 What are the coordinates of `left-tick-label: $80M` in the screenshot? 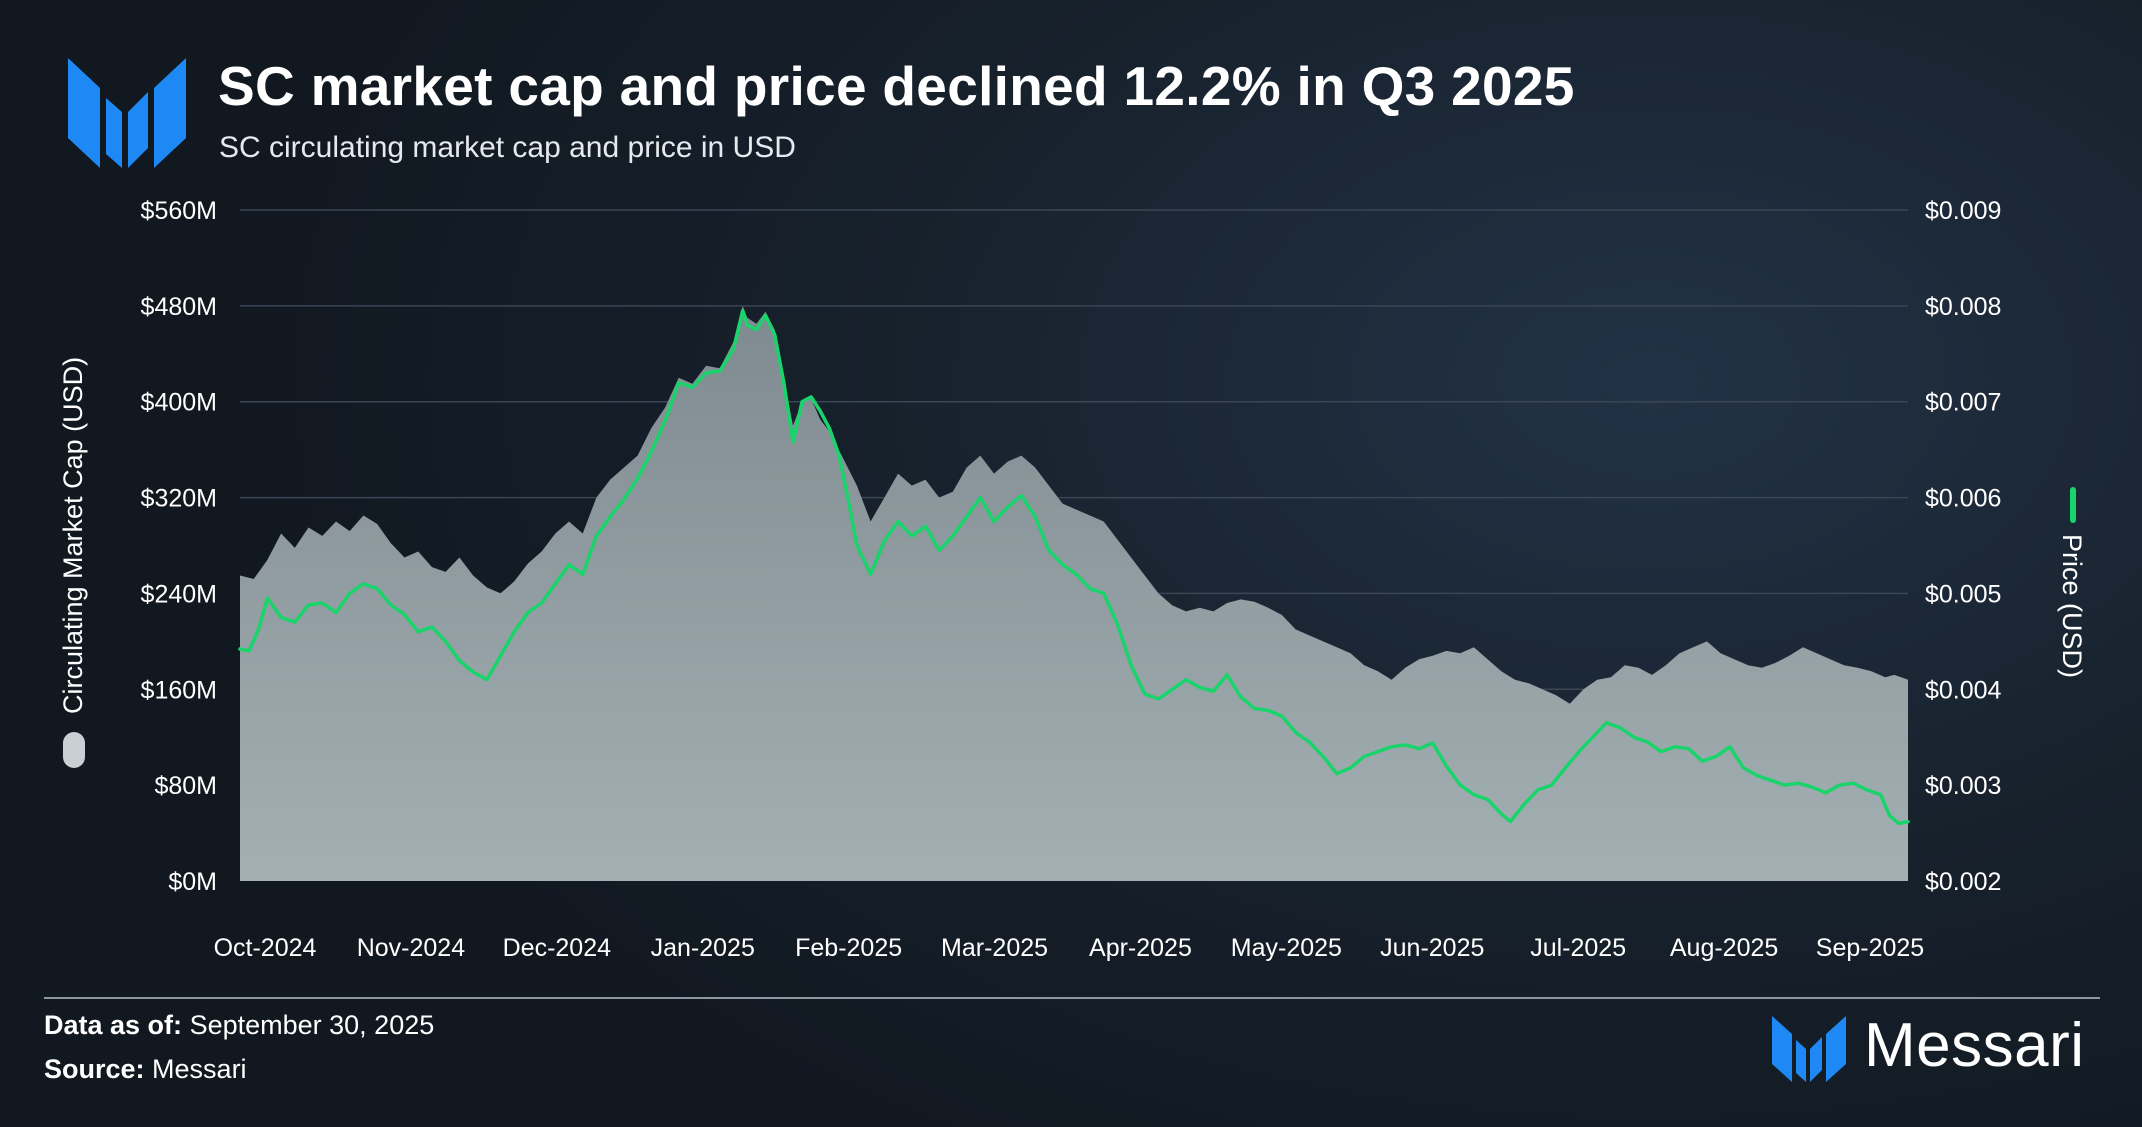 It's located at (185, 786).